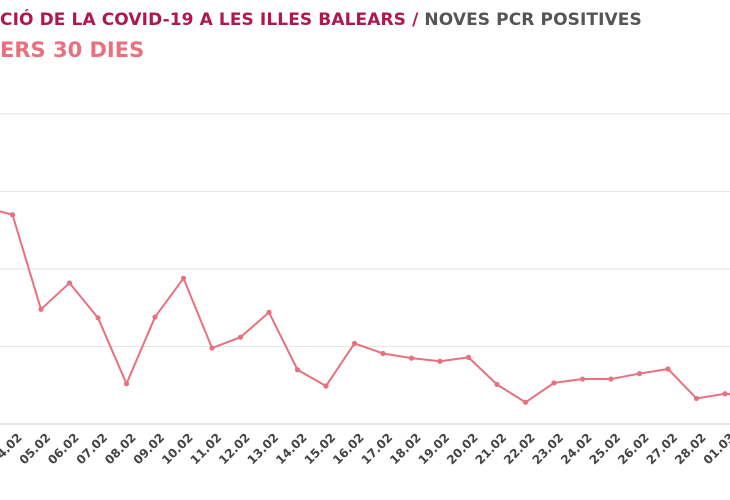 The image size is (730, 500). What do you see at coordinates (405, 448) in the screenshot?
I see `x-tick-label: 18.02` at bounding box center [405, 448].